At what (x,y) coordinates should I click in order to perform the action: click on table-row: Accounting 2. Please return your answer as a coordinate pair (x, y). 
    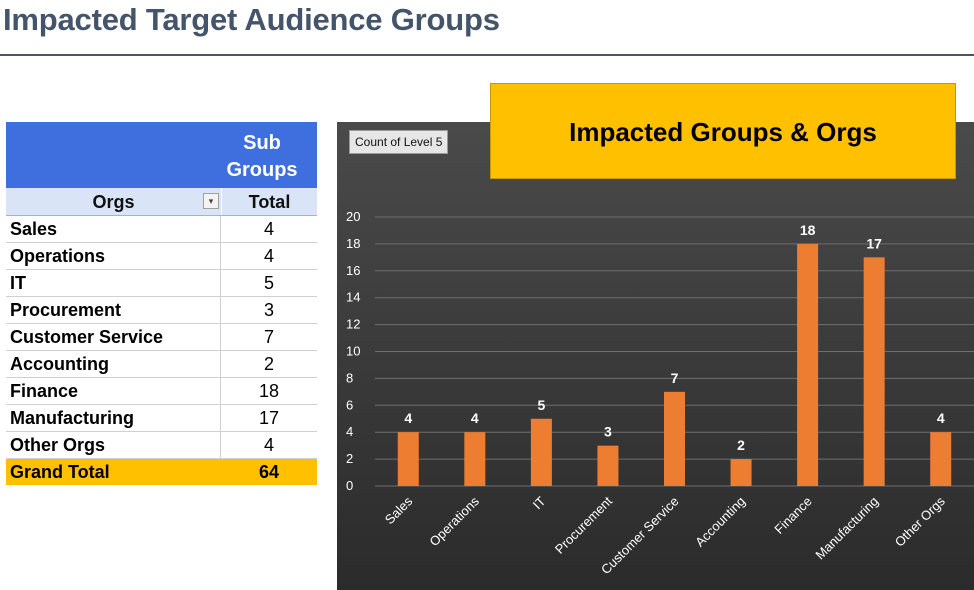
    Looking at the image, I should click on (161, 364).